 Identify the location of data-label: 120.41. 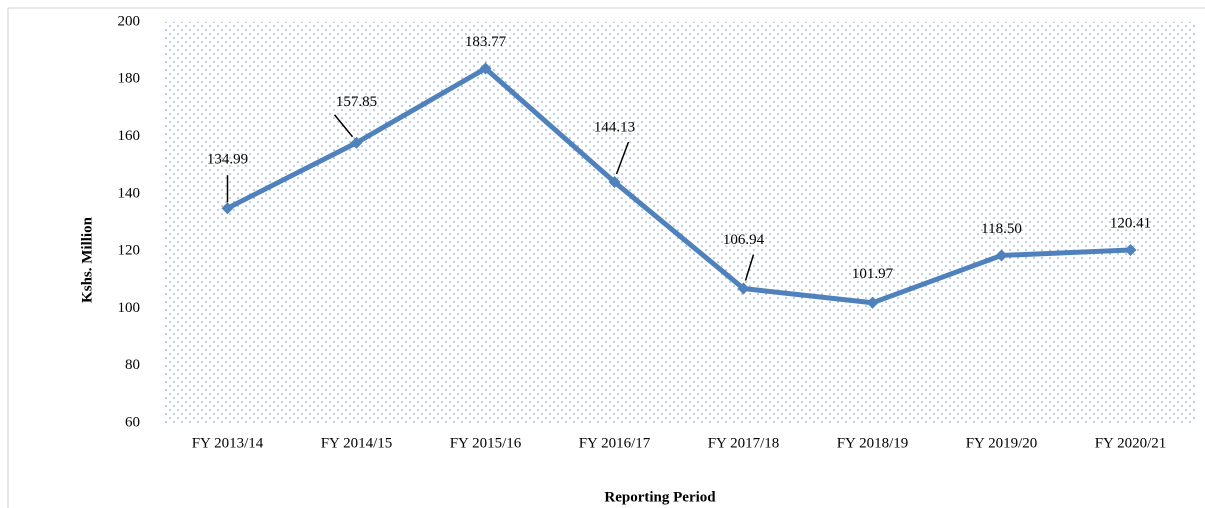
(1130, 223).